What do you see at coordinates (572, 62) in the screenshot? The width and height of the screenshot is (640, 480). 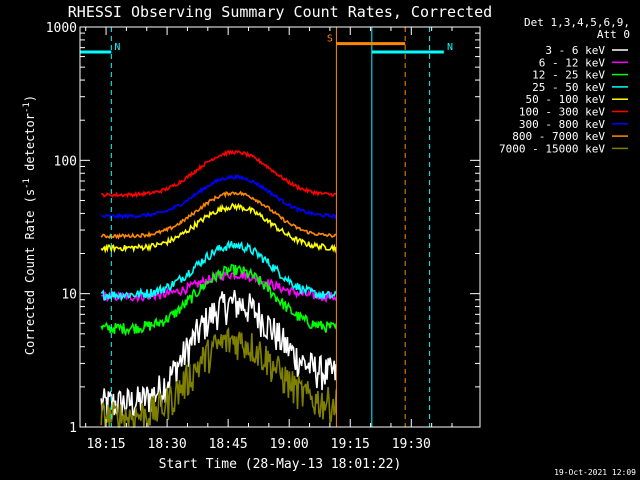 I see `legend-label-1: 6 - 12 keV` at bounding box center [572, 62].